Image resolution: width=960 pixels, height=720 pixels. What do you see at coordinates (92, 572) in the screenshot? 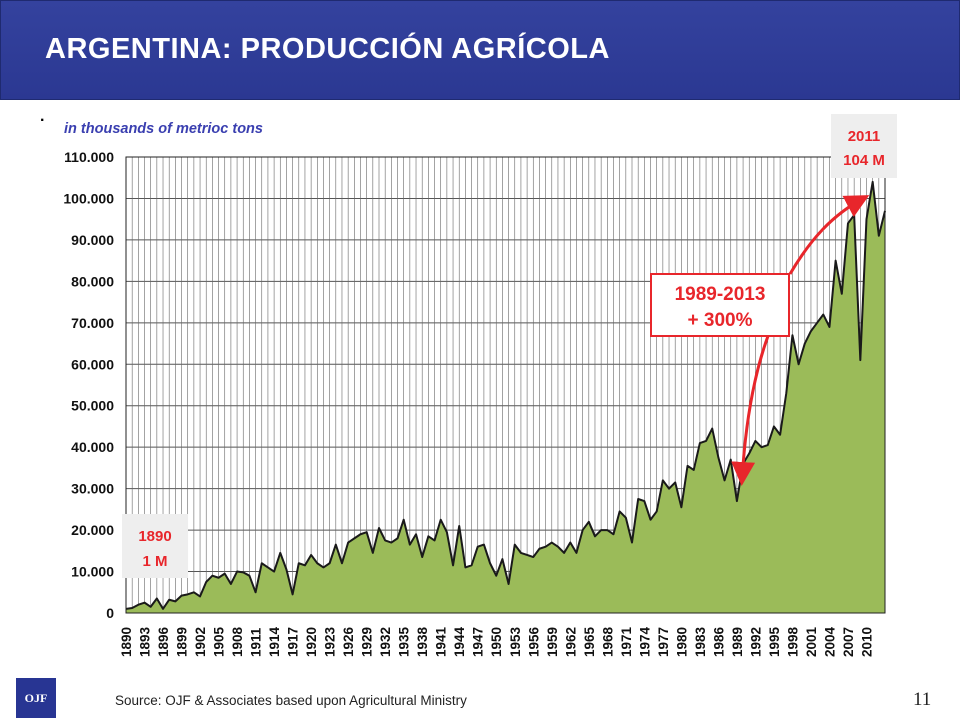
I see `y-tick-label: 10.000` at bounding box center [92, 572].